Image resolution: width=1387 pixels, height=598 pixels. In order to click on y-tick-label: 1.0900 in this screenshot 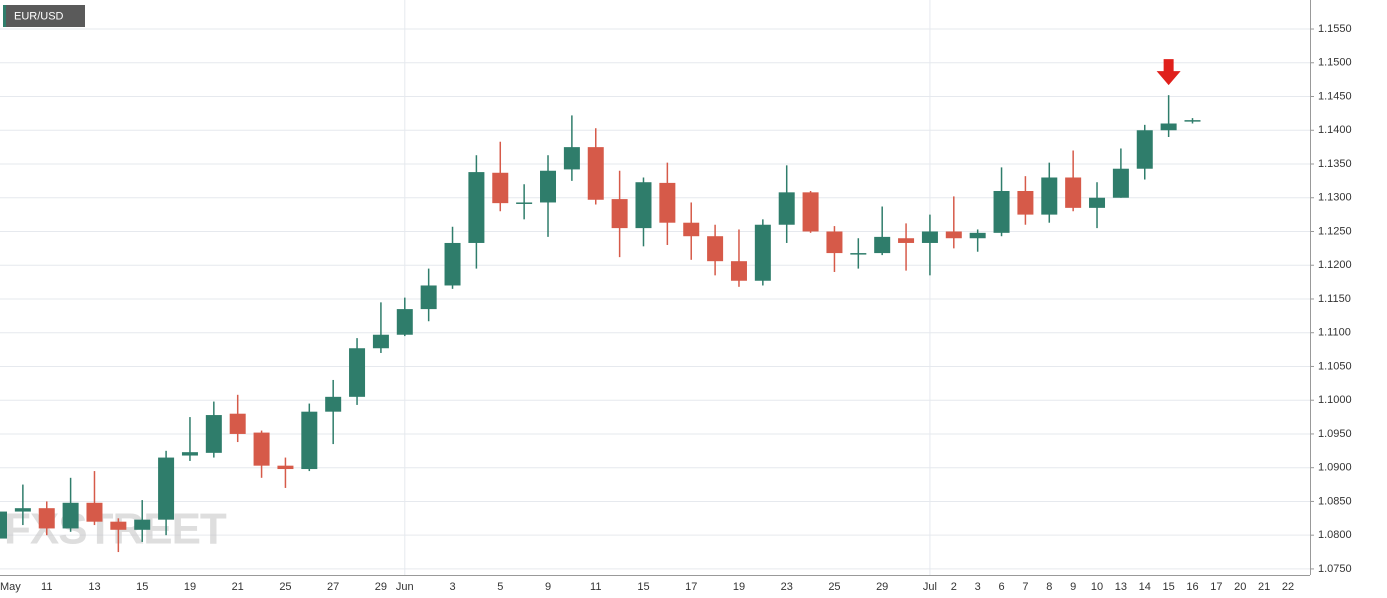, I will do `click(1335, 468)`.